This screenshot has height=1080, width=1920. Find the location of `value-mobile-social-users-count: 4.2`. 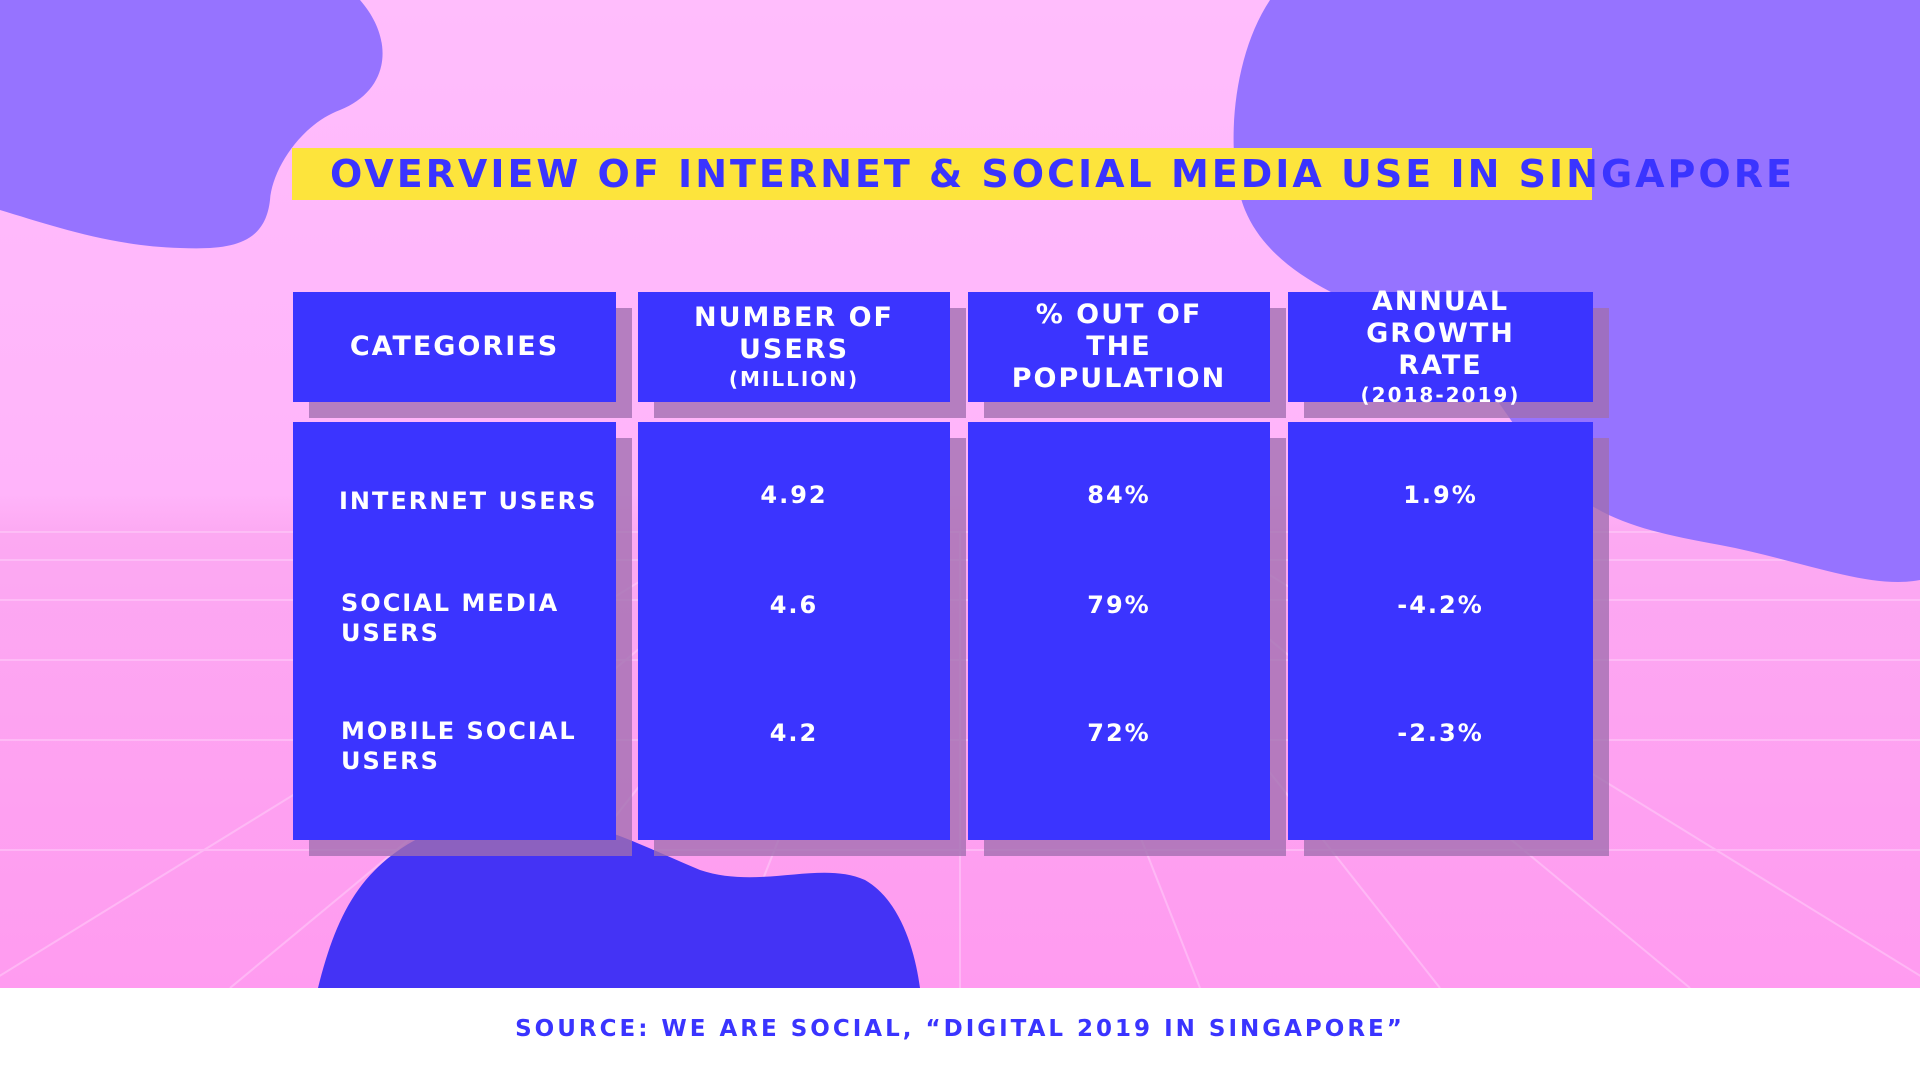

value-mobile-social-users-count: 4.2 is located at coordinates (794, 733).